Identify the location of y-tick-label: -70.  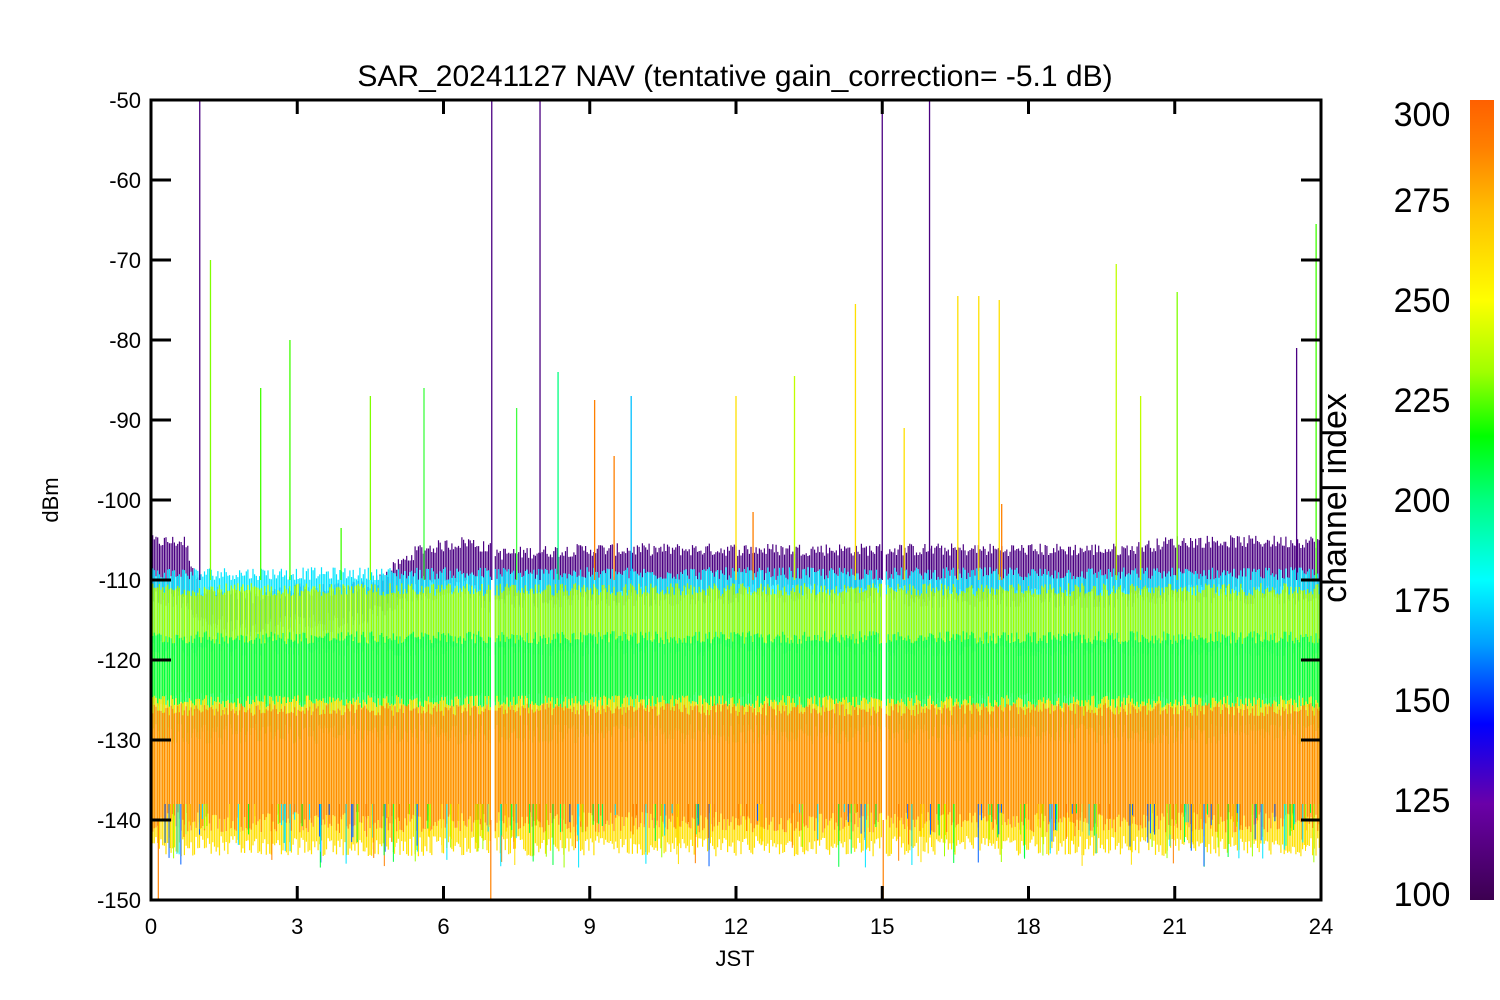
(125, 260).